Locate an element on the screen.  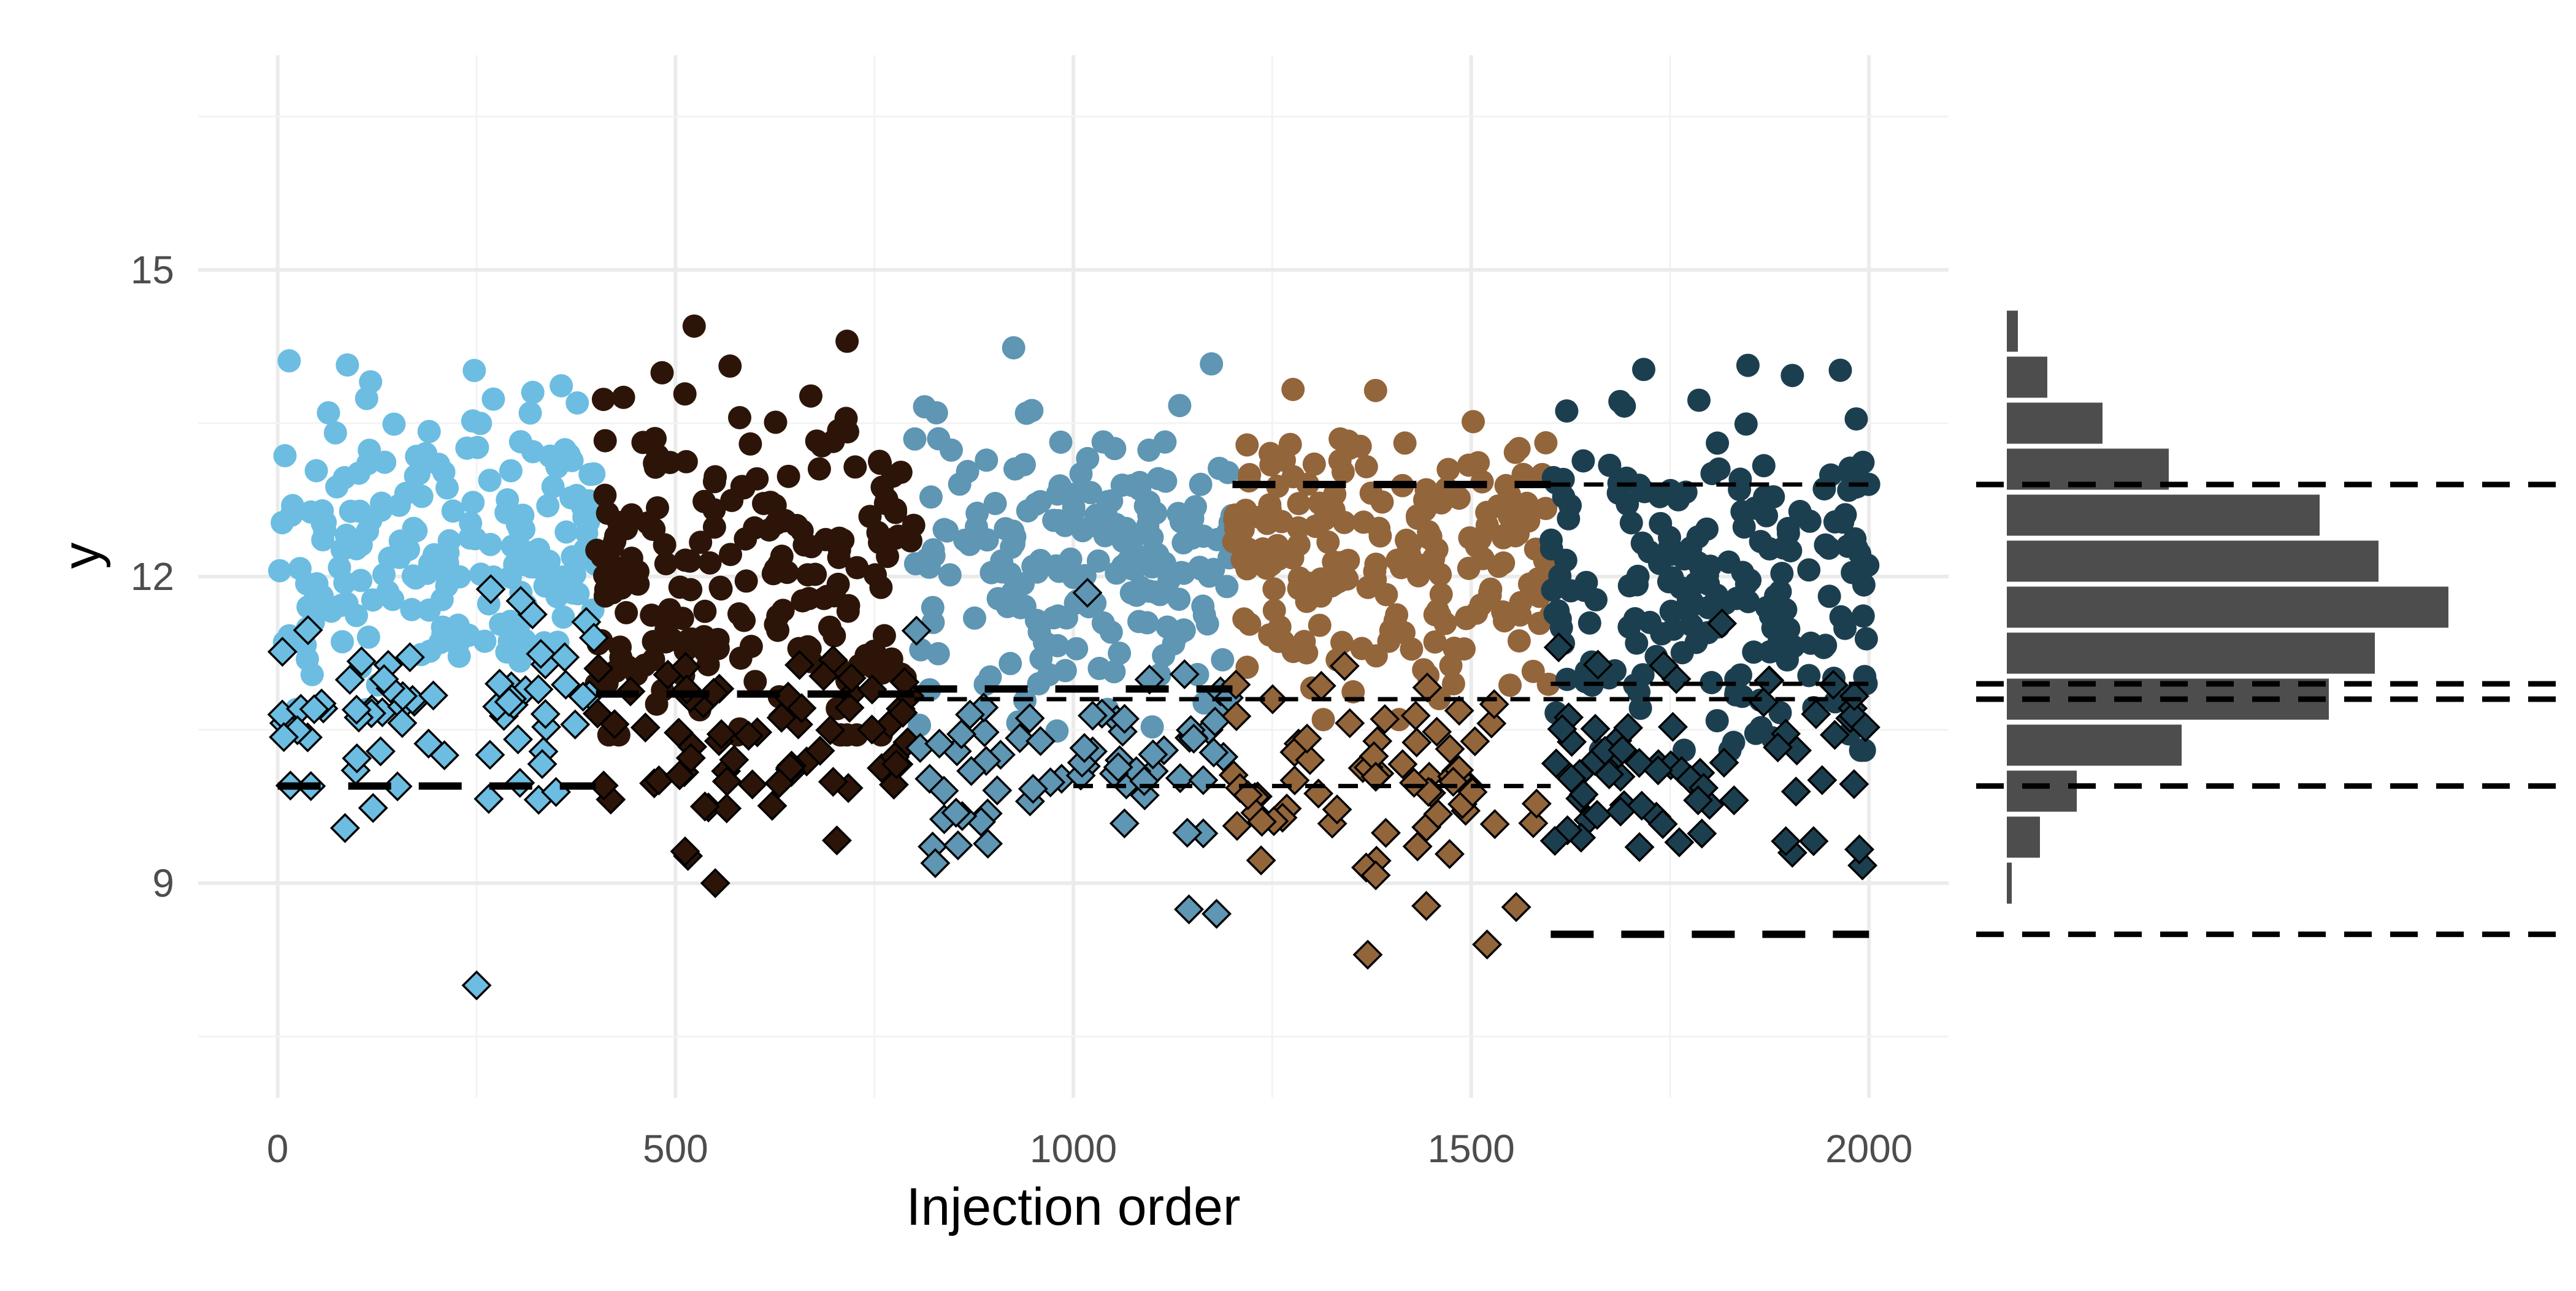
batch-3-samples is located at coordinates (1073, 539).